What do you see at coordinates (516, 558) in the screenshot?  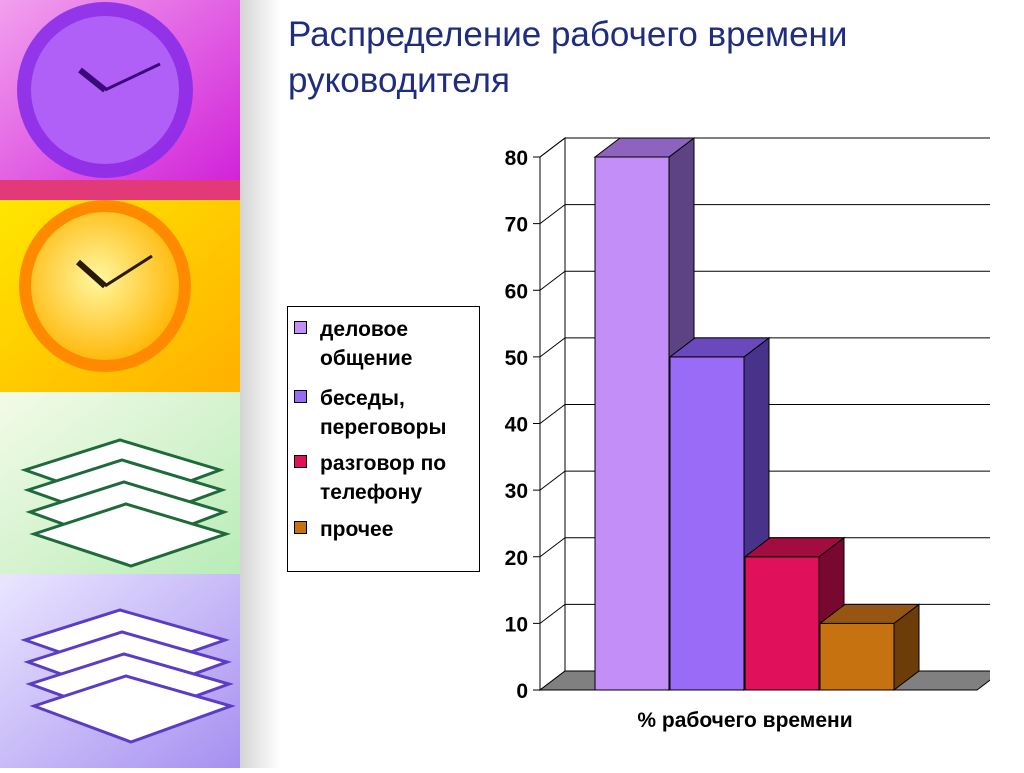 I see `y-tick-label: 20` at bounding box center [516, 558].